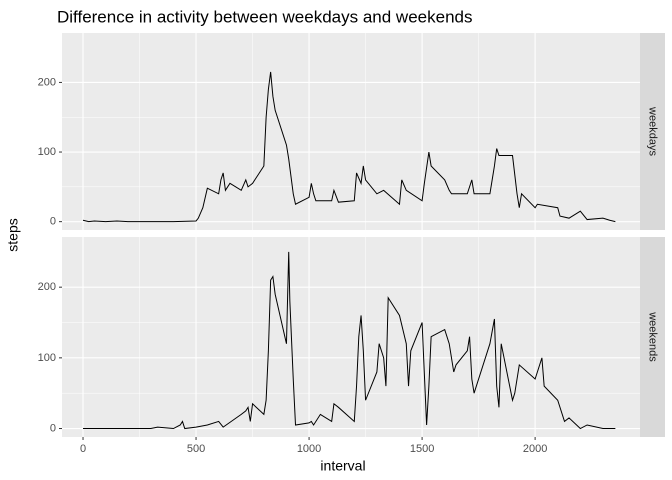  What do you see at coordinates (342, 466) in the screenshot?
I see `x-axis-title: interval` at bounding box center [342, 466].